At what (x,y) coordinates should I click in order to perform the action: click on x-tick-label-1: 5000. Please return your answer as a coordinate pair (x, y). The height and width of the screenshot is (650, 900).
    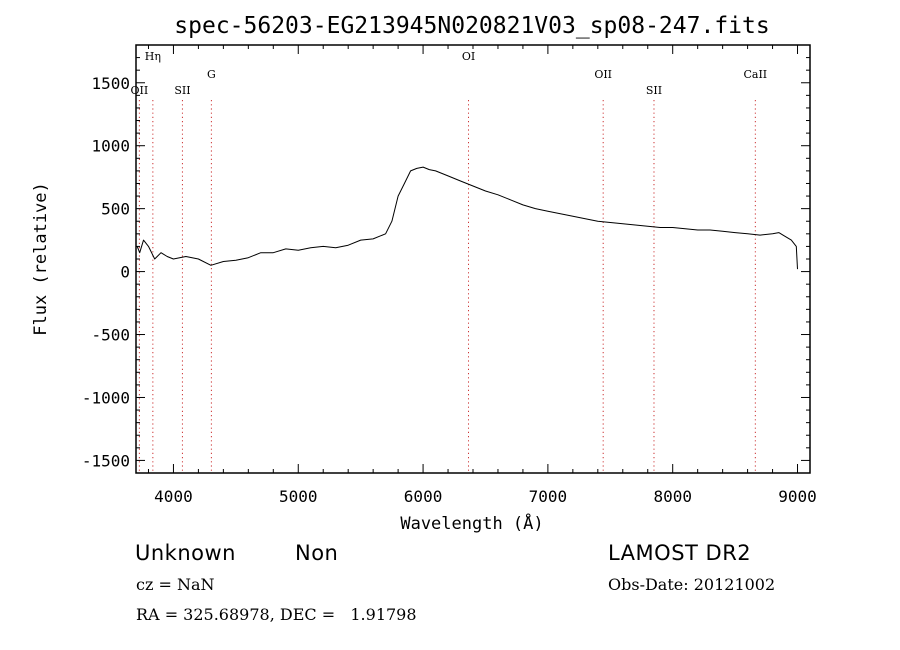
    Looking at the image, I should click on (298, 496).